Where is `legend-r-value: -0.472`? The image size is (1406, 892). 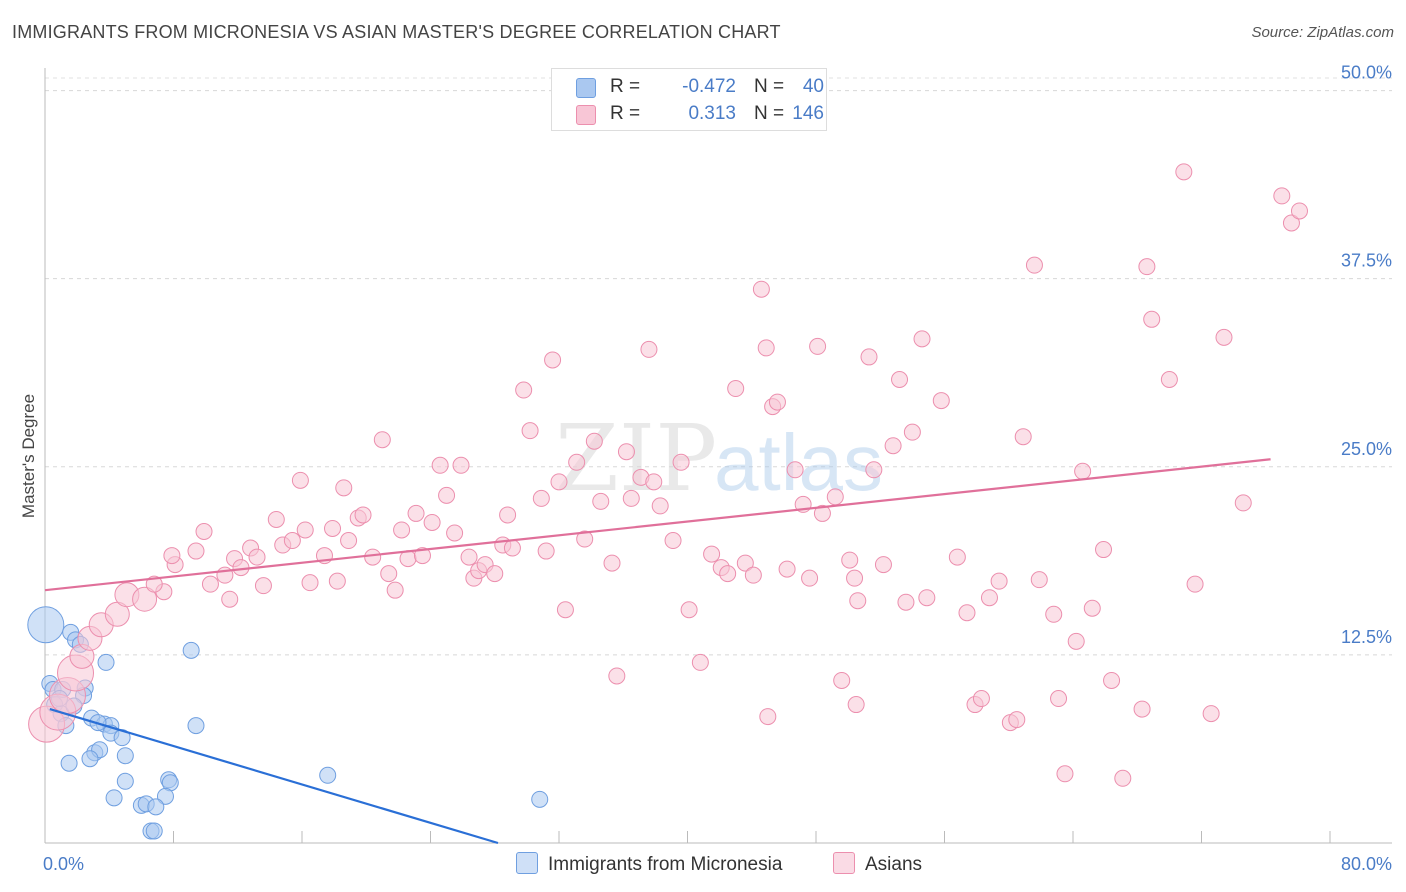
legend-r-value: -0.472 is located at coordinates (709, 86).